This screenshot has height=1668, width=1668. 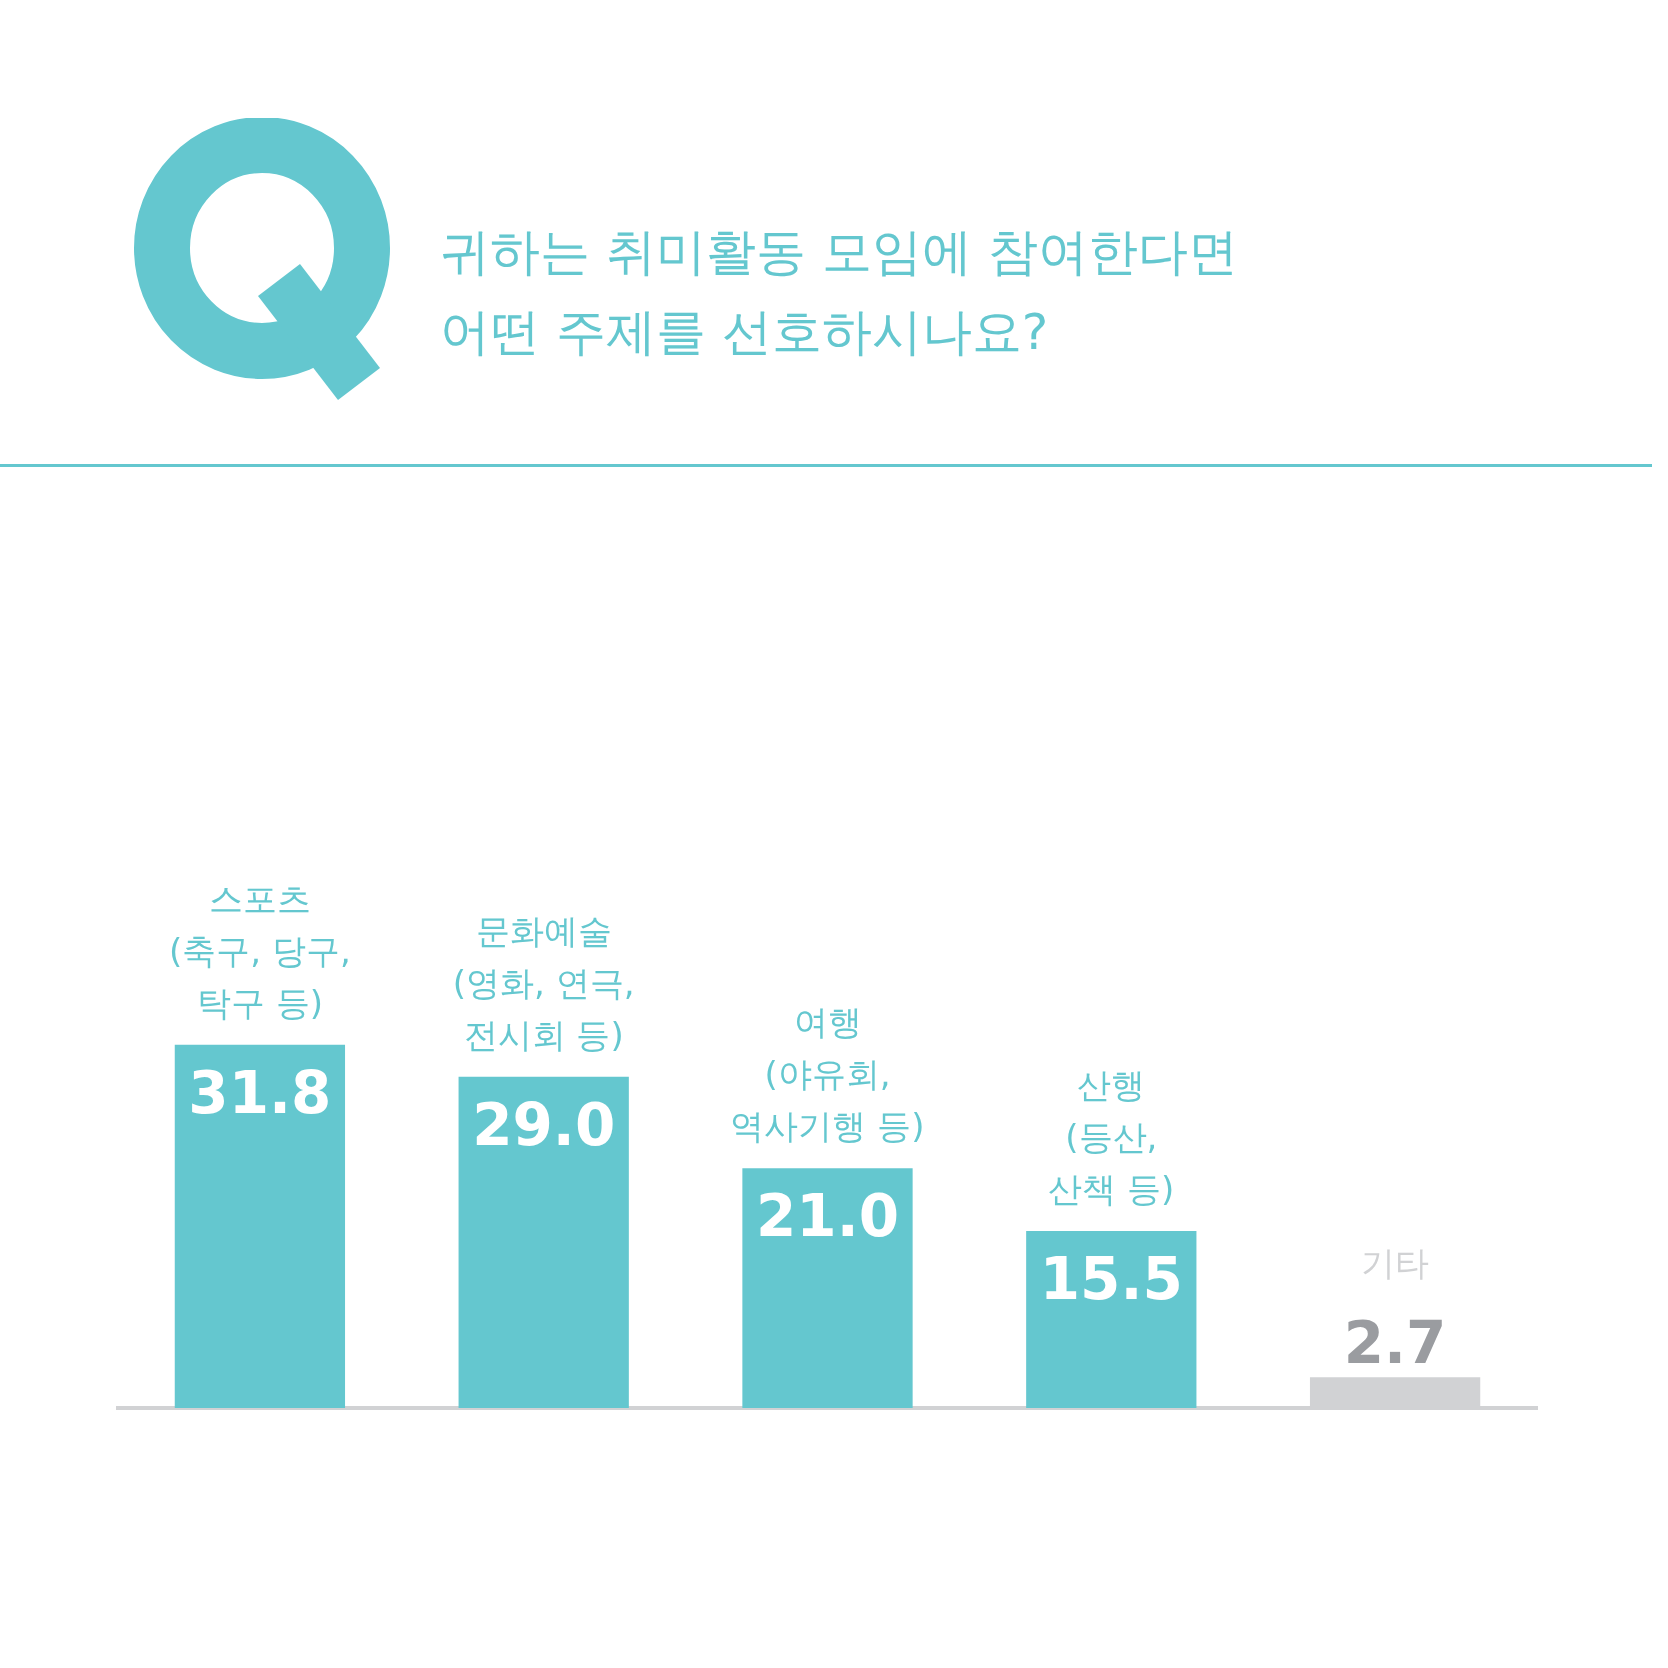 I want to click on data-label: 29.0, so click(x=544, y=1124).